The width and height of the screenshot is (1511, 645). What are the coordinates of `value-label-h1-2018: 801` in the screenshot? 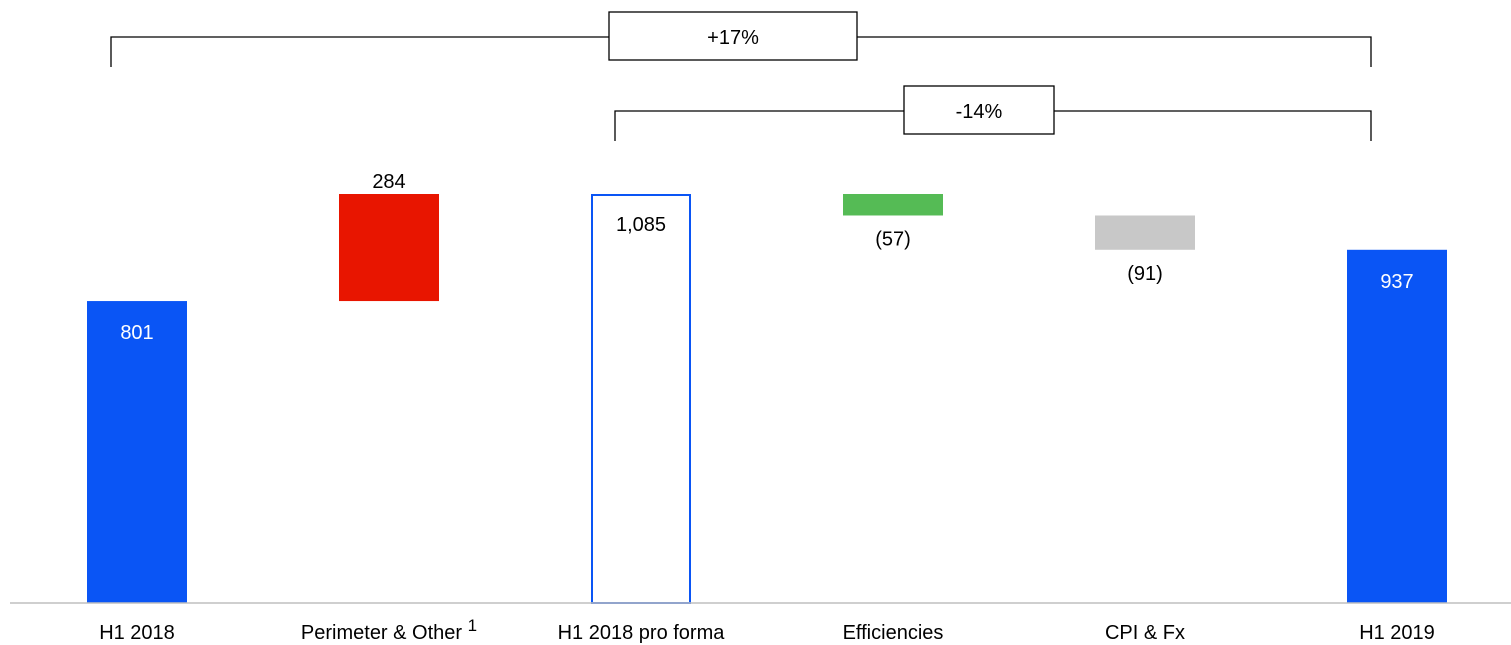 It's located at (136, 333).